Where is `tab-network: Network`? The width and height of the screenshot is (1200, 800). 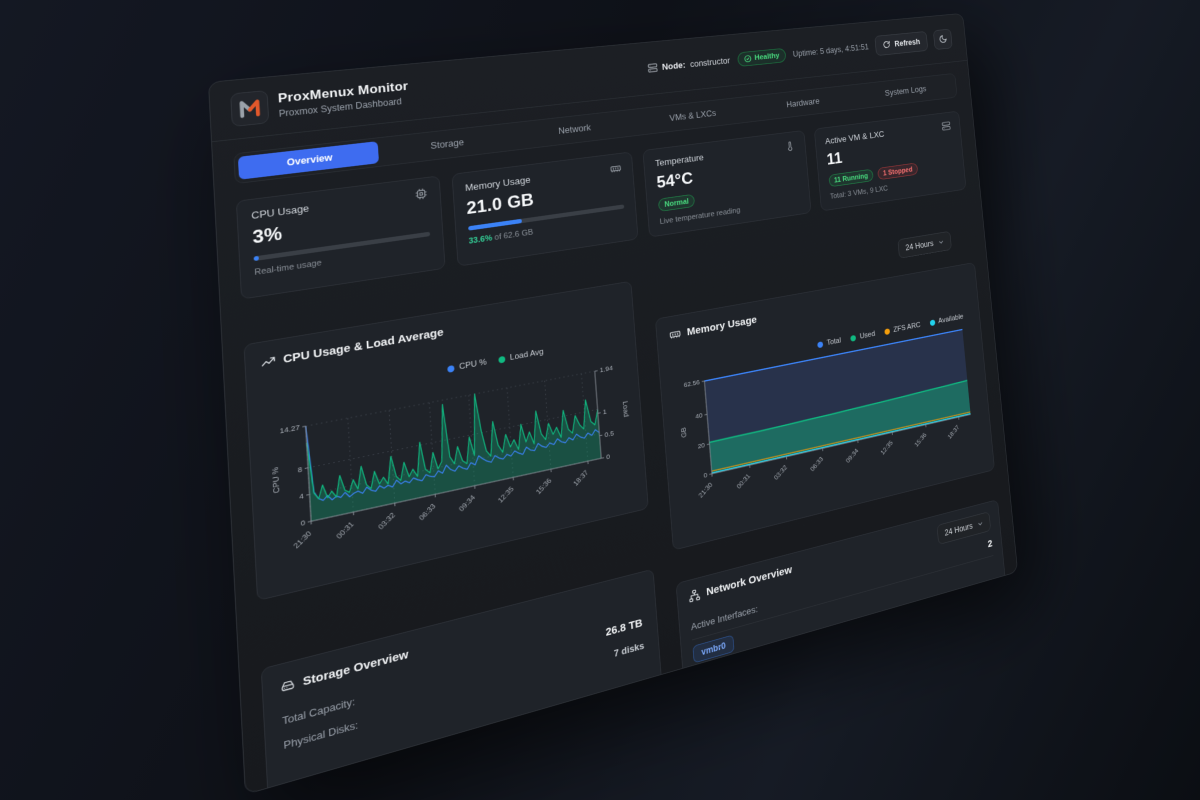 tab-network: Network is located at coordinates (575, 129).